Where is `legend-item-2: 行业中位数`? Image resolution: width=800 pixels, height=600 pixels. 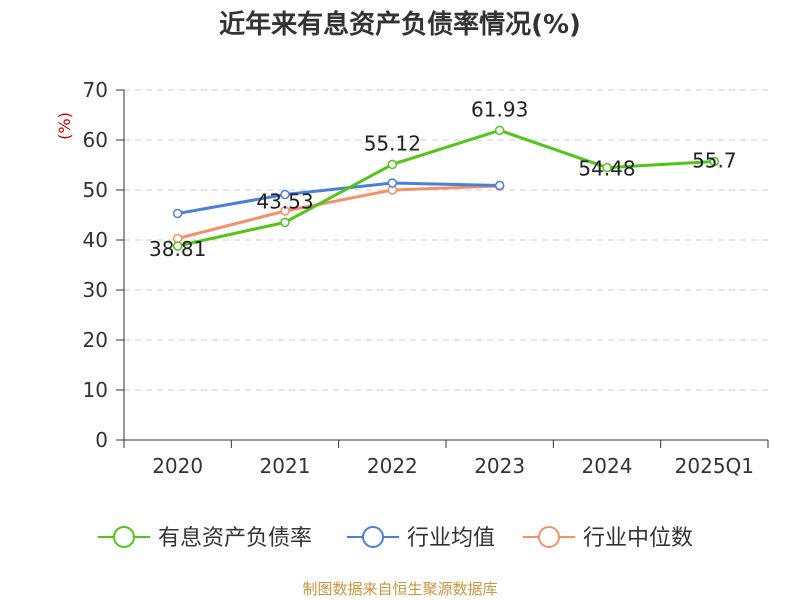
legend-item-2: 行业中位数 is located at coordinates (608, 538).